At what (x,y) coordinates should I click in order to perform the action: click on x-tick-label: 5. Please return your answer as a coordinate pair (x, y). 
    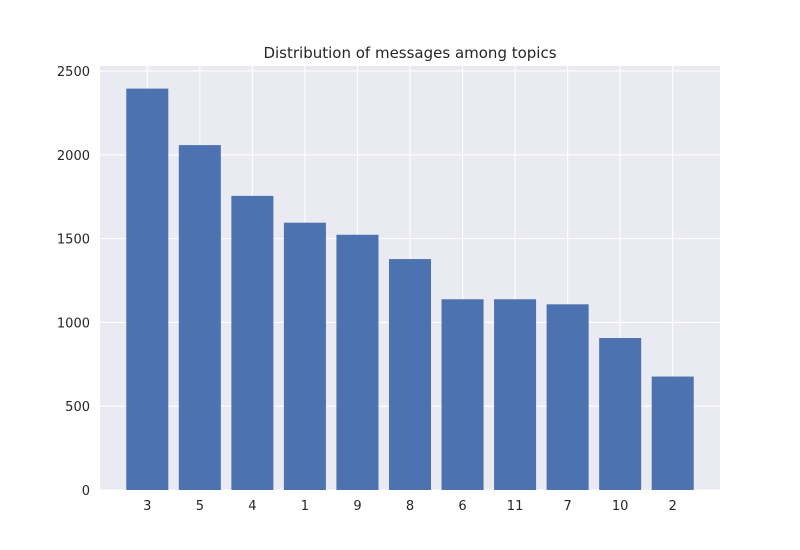
    Looking at the image, I should click on (200, 506).